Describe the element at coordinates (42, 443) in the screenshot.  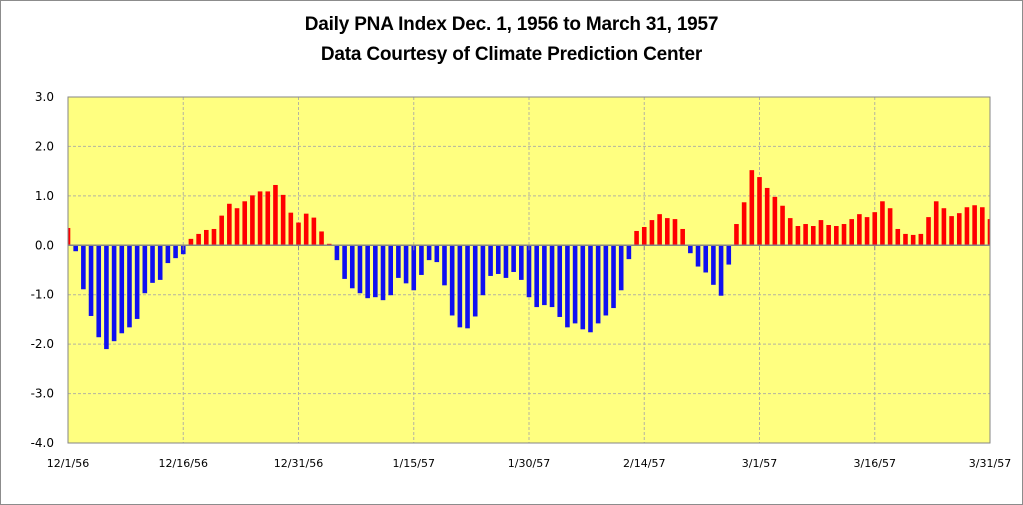
I see `y-tick-label: -4.0` at that location.